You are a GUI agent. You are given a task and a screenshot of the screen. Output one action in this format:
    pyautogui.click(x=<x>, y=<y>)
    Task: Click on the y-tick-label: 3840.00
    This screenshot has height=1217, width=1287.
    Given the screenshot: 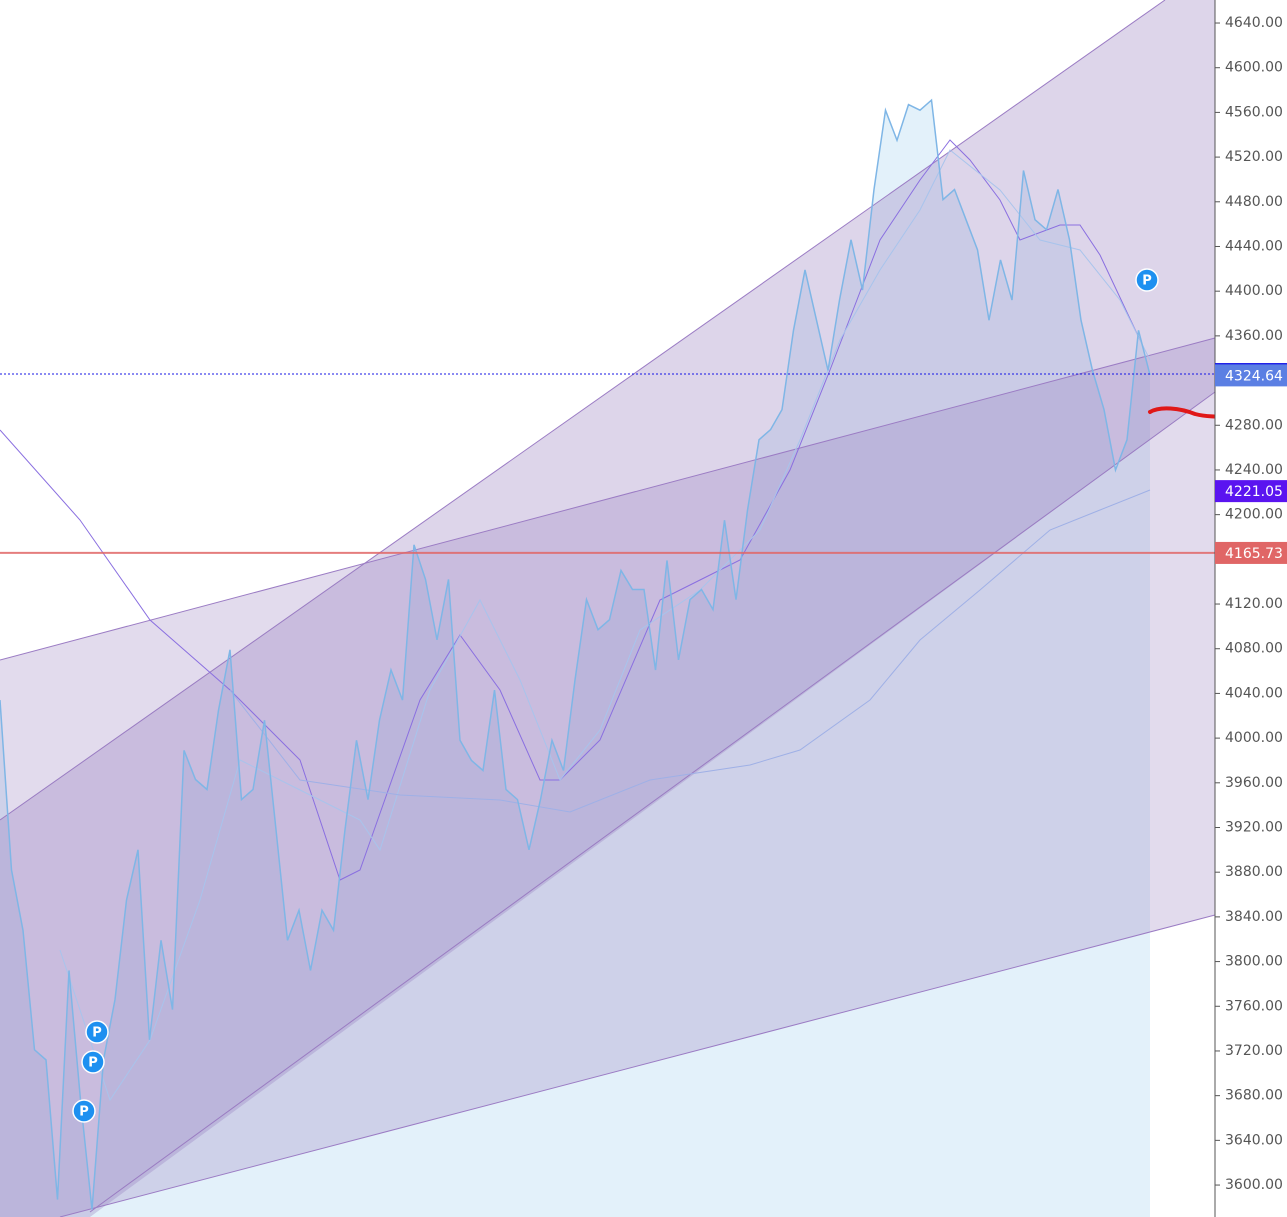 What is the action you would take?
    pyautogui.click(x=1254, y=917)
    